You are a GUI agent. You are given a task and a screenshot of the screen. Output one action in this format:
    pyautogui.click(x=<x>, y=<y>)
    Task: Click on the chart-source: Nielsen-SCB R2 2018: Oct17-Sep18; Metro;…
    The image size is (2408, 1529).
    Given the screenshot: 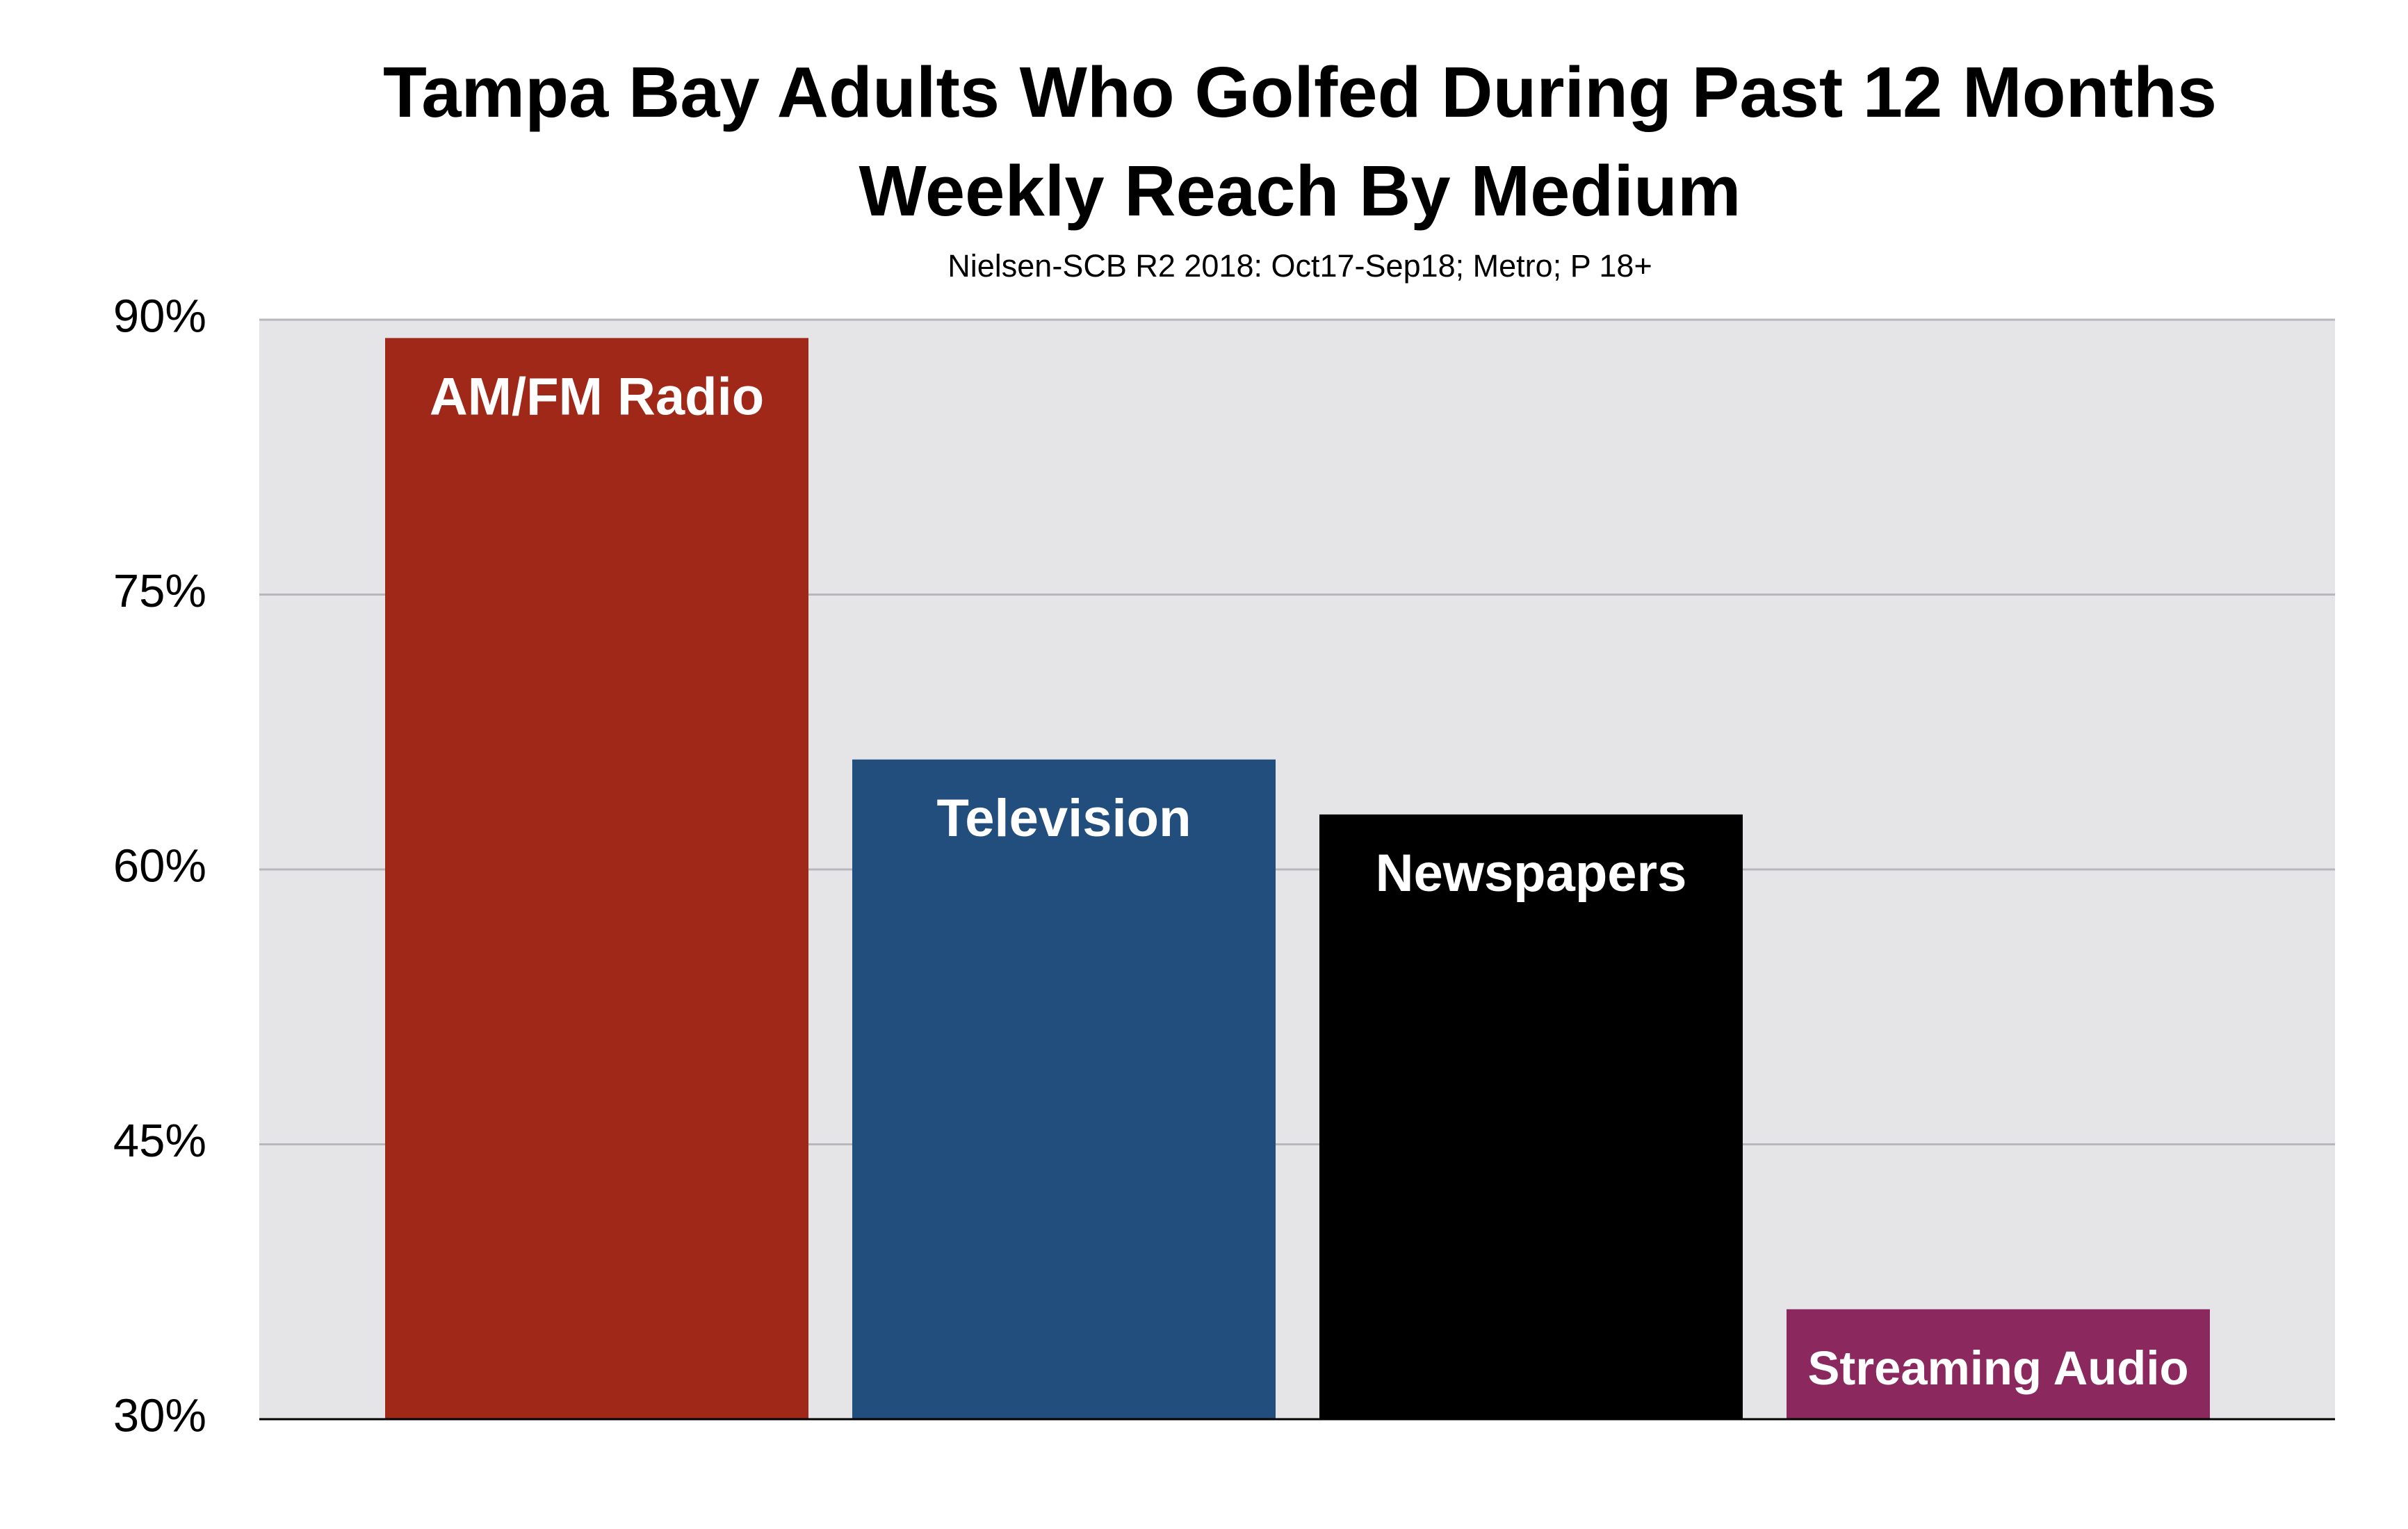 What is the action you would take?
    pyautogui.click(x=1299, y=266)
    